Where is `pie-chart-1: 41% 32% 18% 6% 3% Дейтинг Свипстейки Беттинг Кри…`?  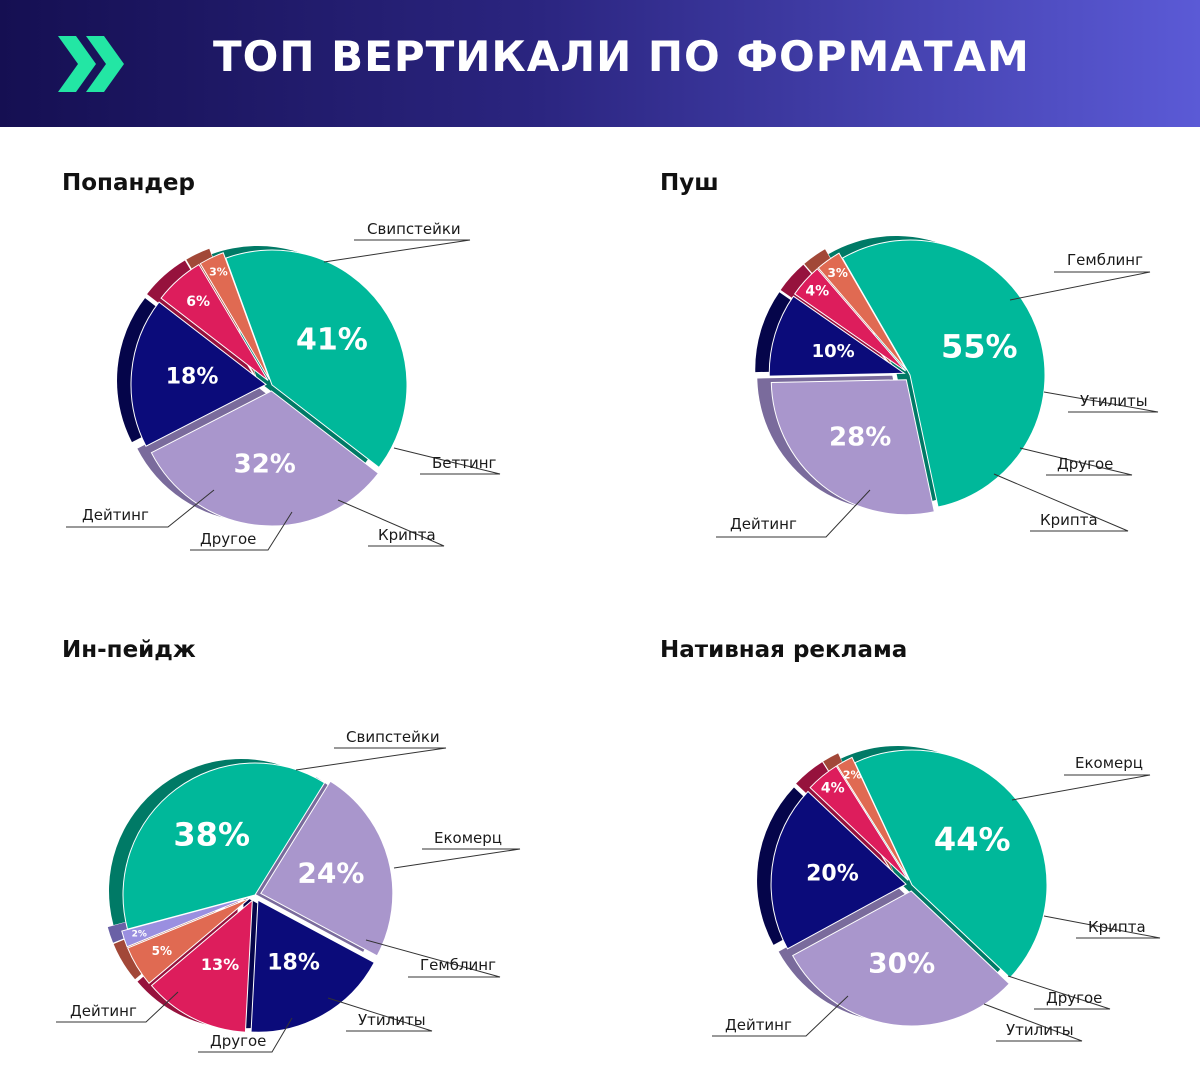 pie-chart-1: 41% 32% 18% 6% 3% Дейтинг Свипстейки Беттинг Кри… is located at coordinates (283, 385).